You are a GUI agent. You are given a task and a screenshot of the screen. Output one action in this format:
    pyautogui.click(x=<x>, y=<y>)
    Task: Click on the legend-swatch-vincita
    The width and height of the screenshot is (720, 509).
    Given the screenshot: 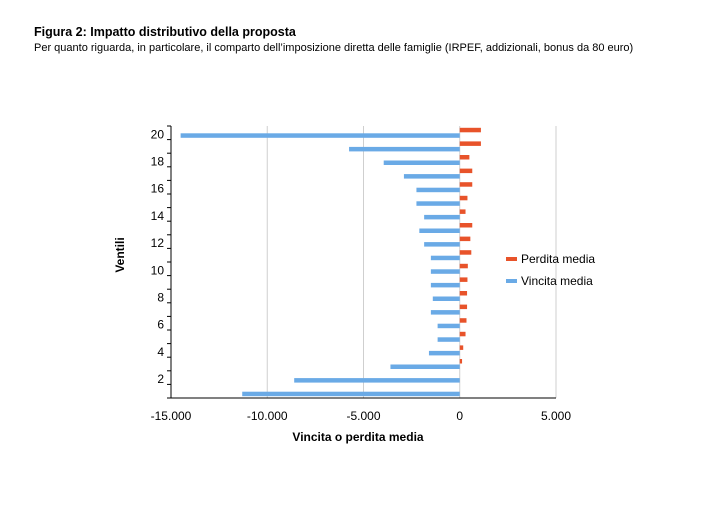 What is the action you would take?
    pyautogui.click(x=511, y=281)
    